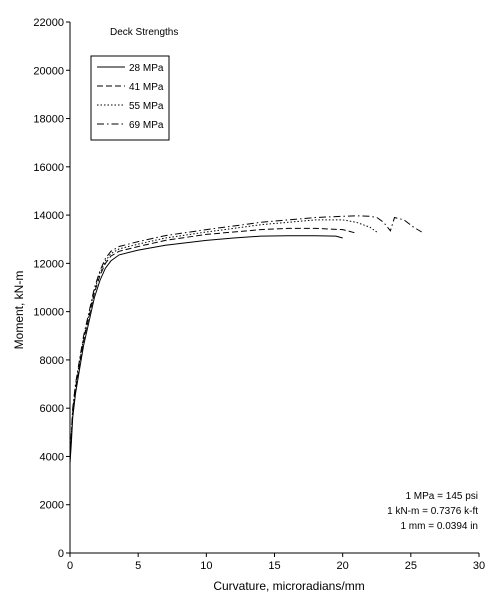 The image size is (500, 613). I want to click on legend-label: 41 MPa, so click(146, 87).